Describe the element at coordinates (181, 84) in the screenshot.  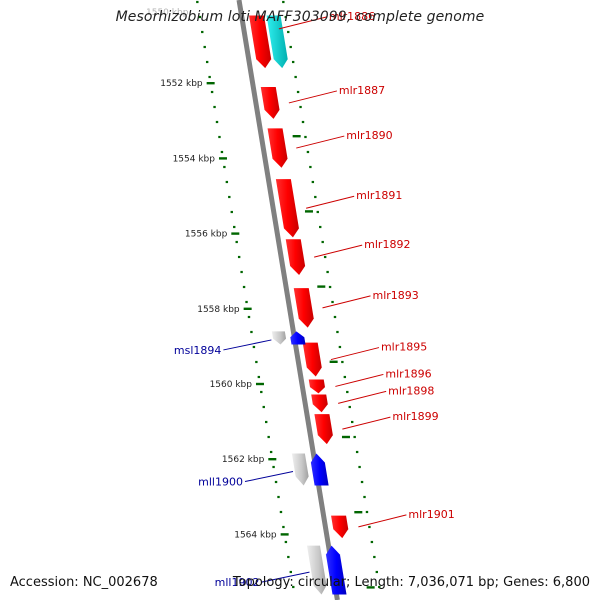
I see `tick-label: 1552 kbp` at that location.